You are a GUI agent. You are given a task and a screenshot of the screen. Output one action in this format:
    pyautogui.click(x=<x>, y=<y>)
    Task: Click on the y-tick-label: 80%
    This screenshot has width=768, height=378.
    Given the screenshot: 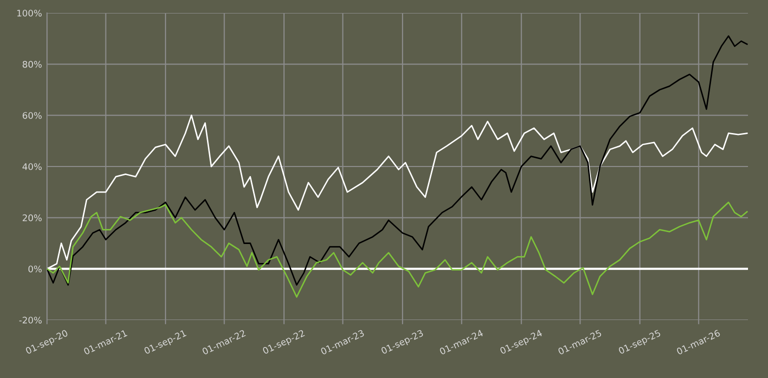 What is the action you would take?
    pyautogui.click(x=32, y=64)
    